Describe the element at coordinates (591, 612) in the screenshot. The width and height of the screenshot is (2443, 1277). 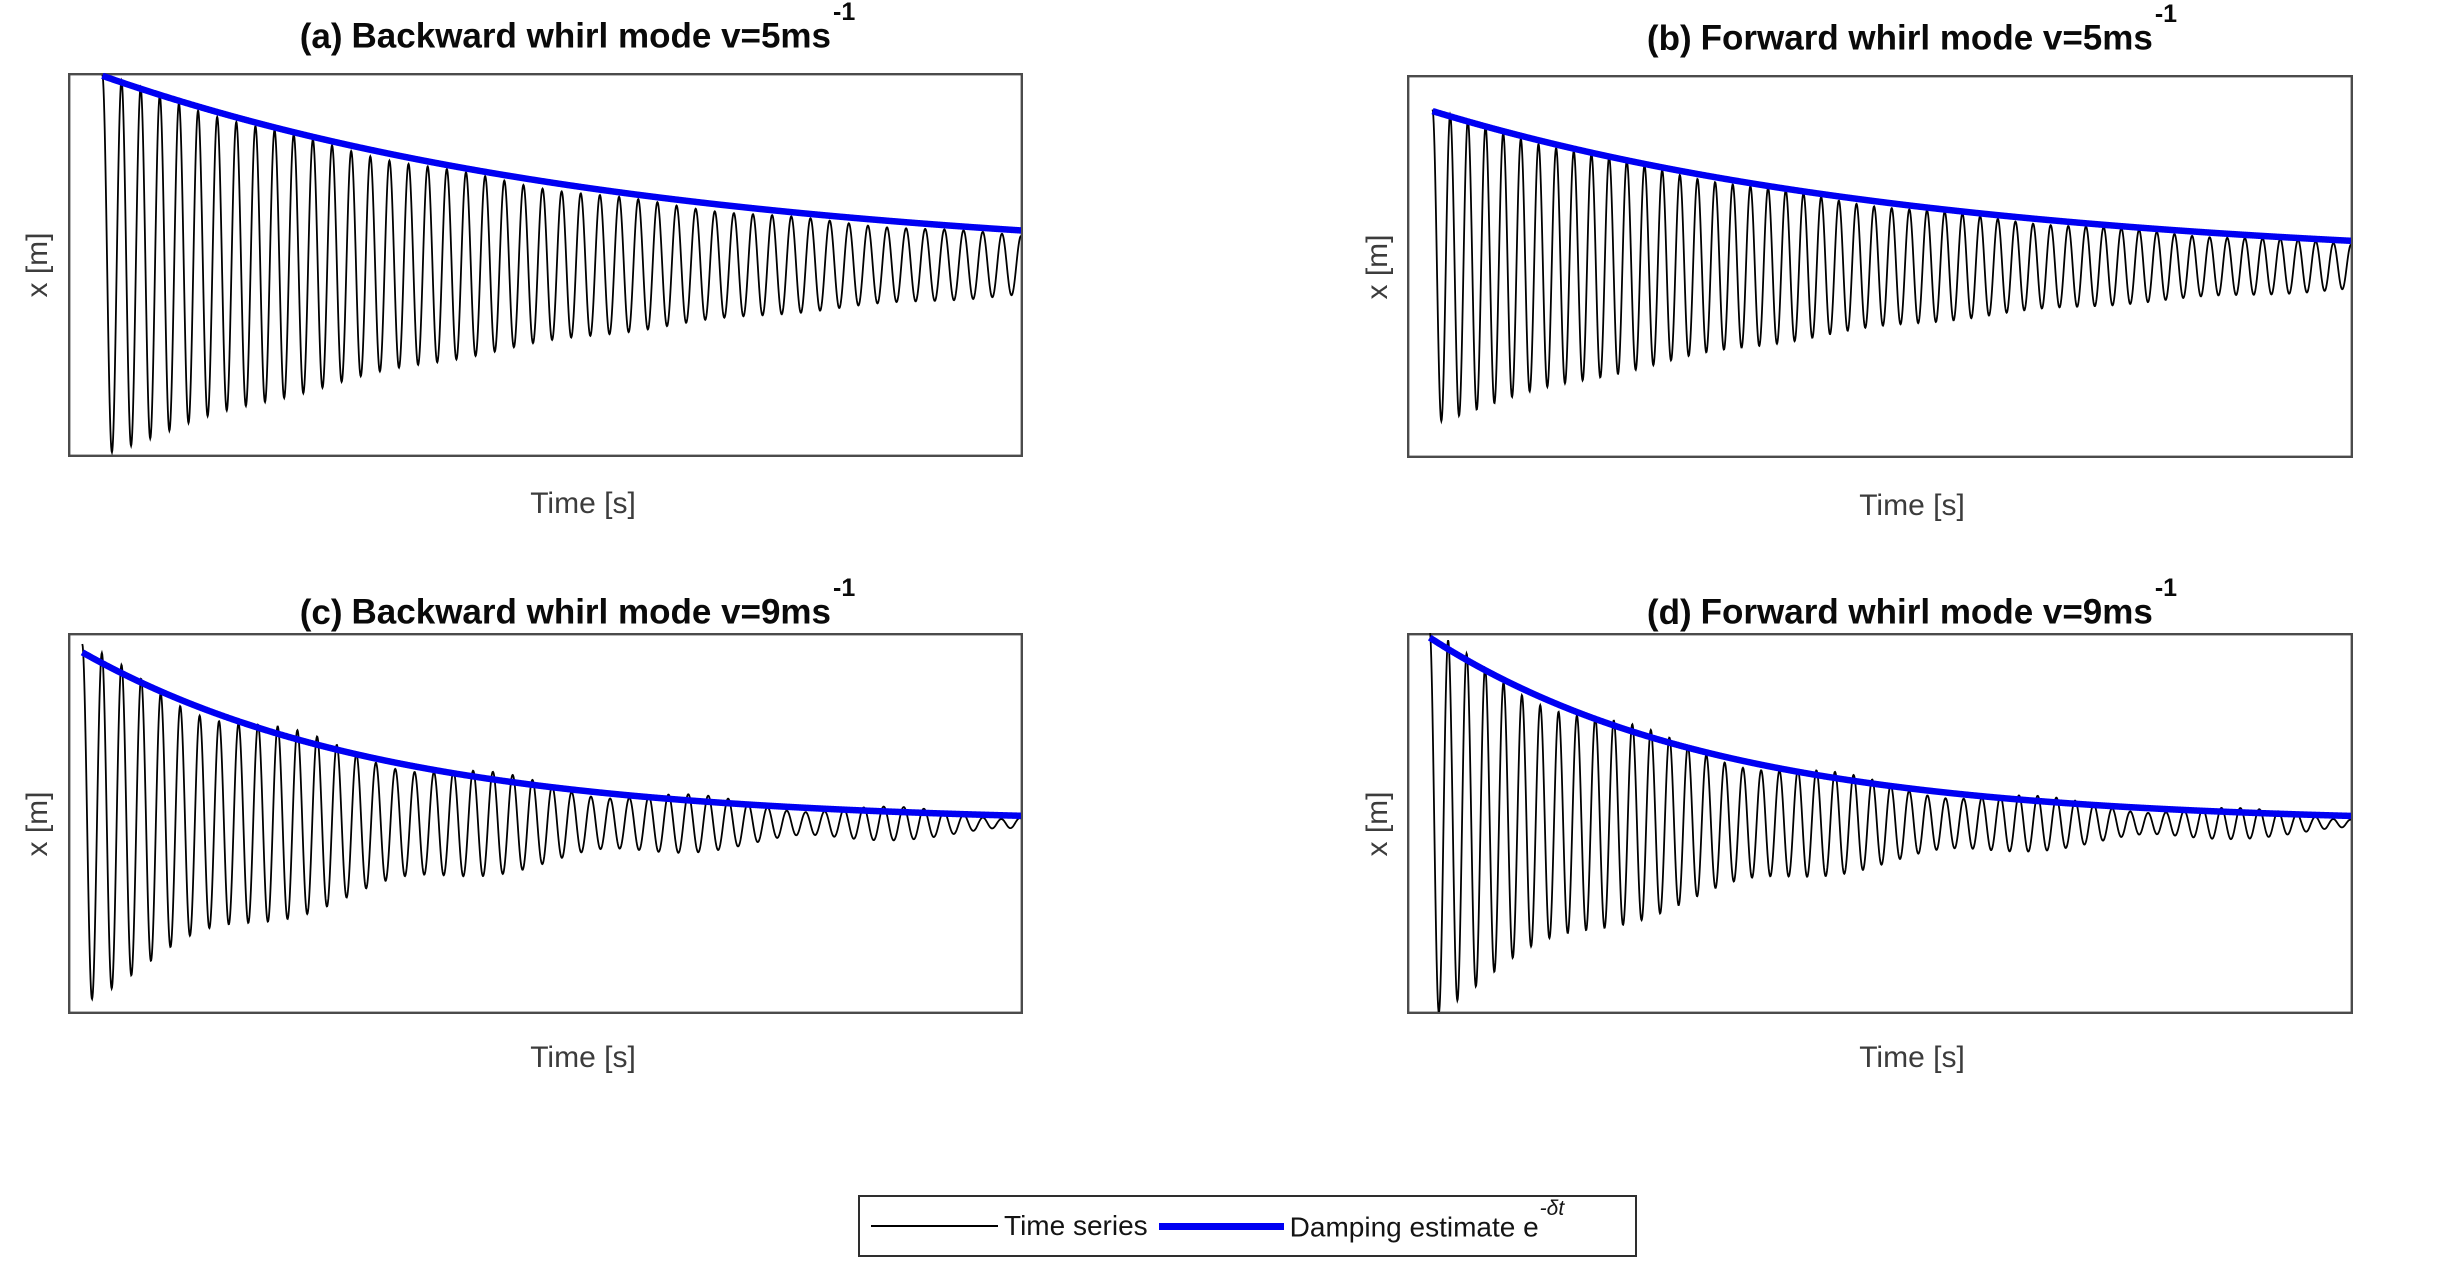
I see `subplot-c-title-text: Backward whirl mode v=9ms` at that location.